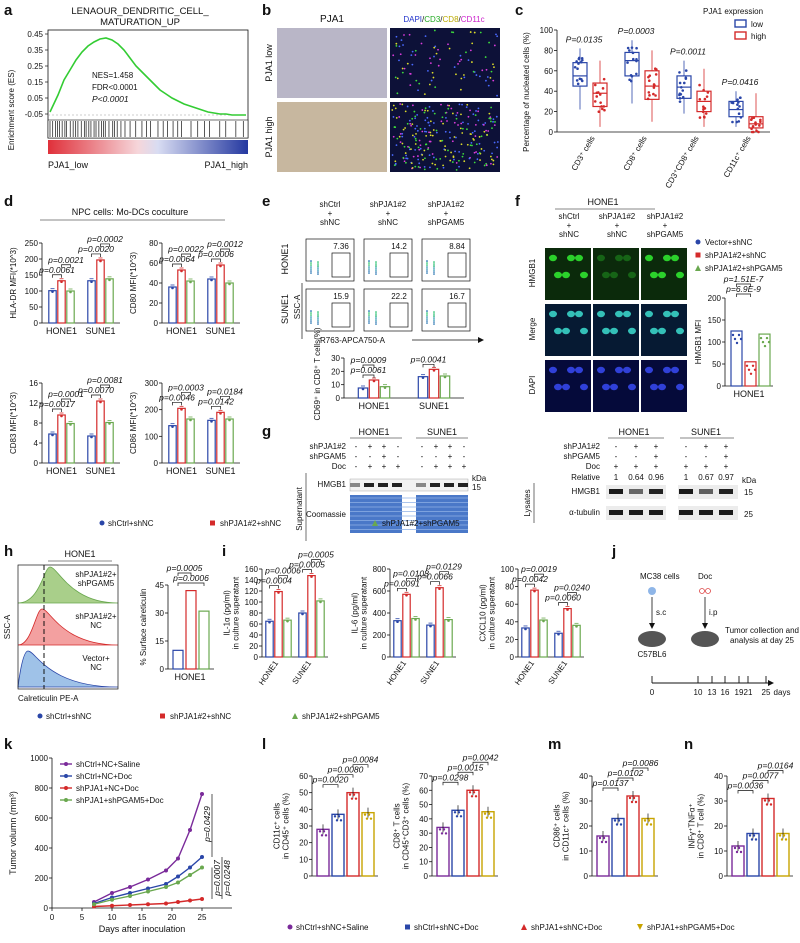 The image size is (800, 943). What do you see at coordinates (548, 91) in the screenshot?
I see `c-y-ticklabel-2: 40` at bounding box center [548, 91].